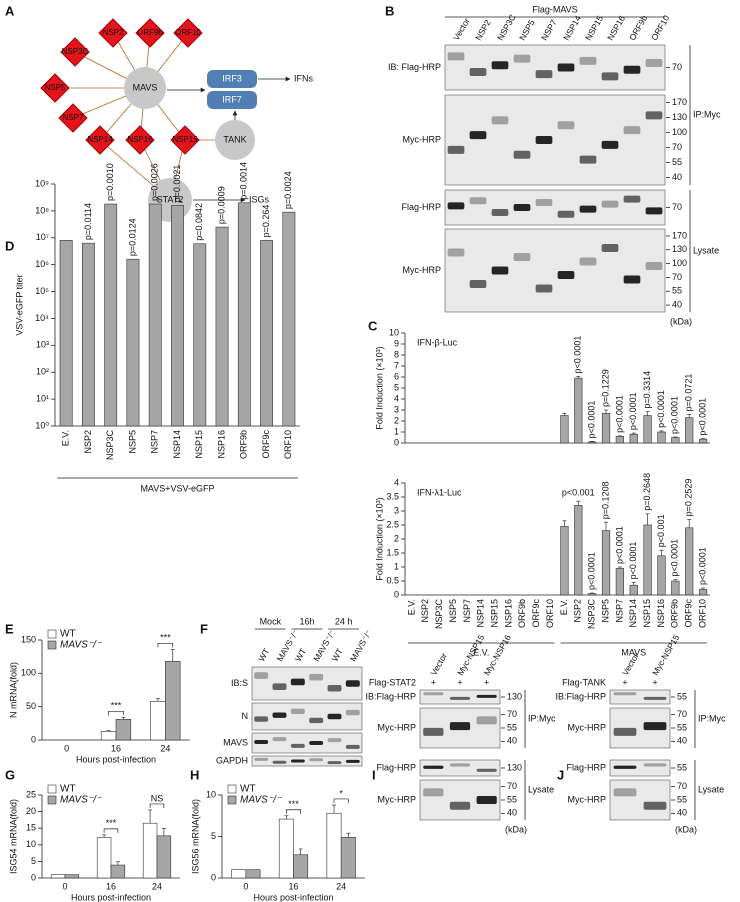 The image size is (740, 902). I want to click on p-value: p=0.0010, so click(110, 182).